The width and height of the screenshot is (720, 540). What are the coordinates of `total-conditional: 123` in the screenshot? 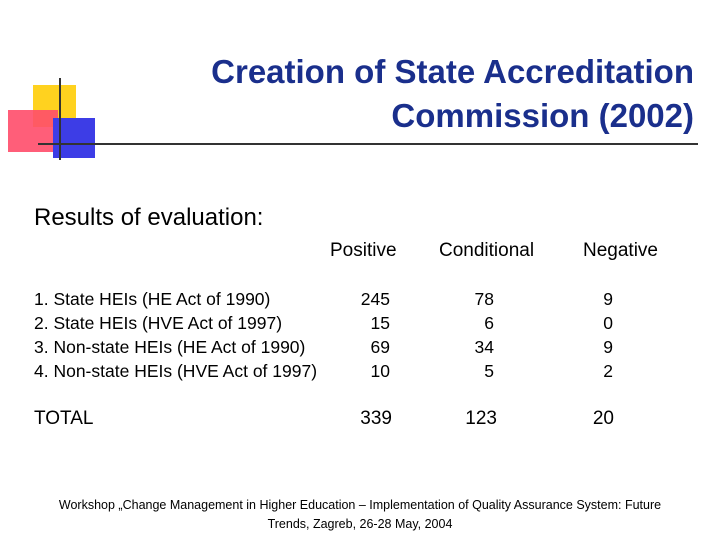 It's located at (481, 418).